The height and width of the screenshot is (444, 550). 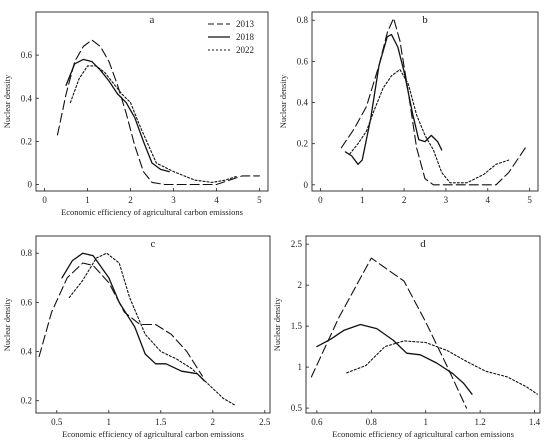 What do you see at coordinates (265, 422) in the screenshot?
I see `x-tick-label: 2.5` at bounding box center [265, 422].